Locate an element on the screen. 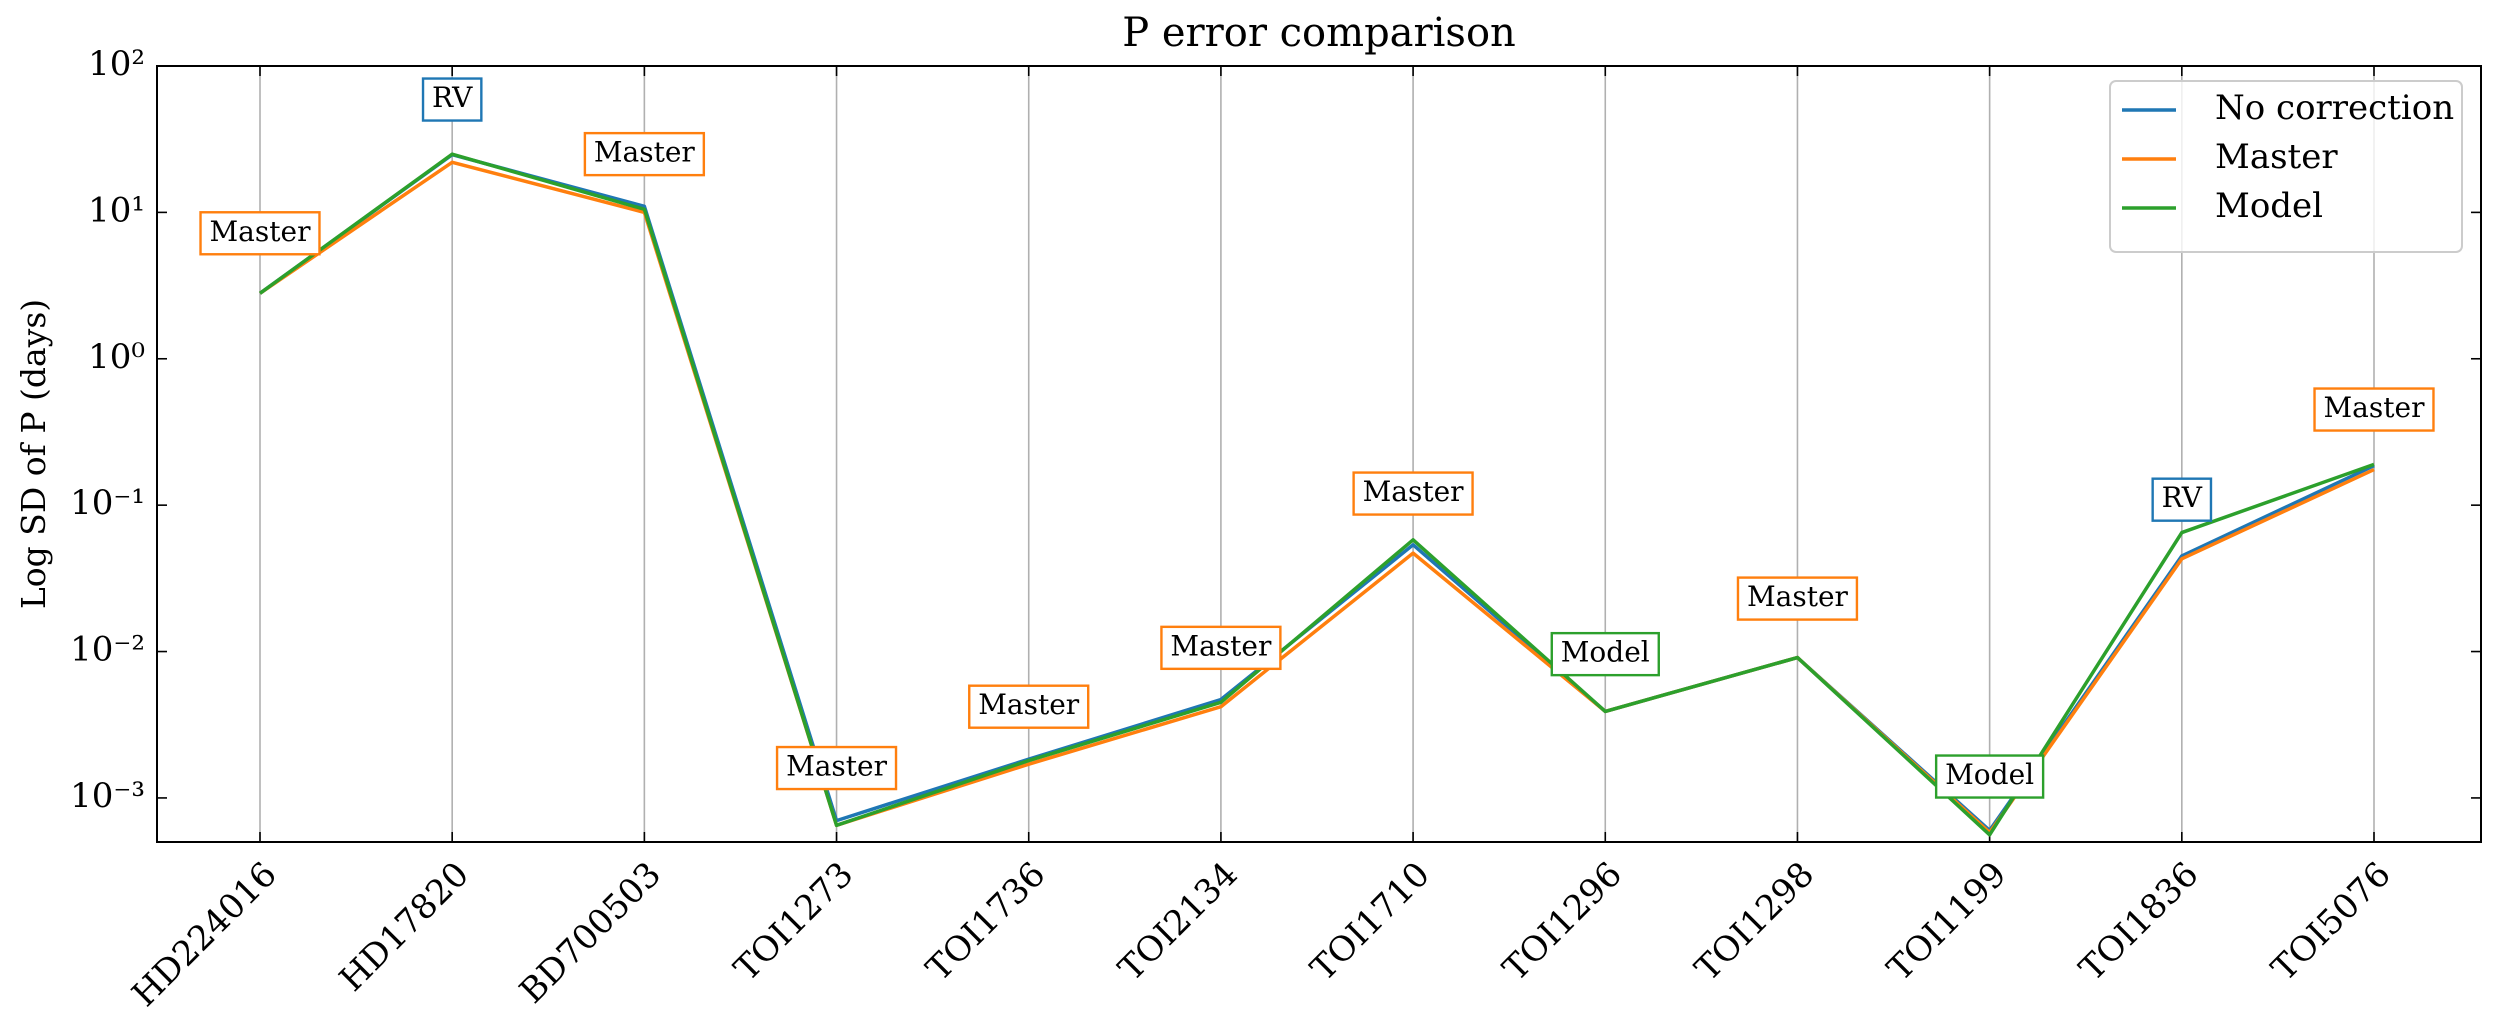  y-axis-label: Log SD of P (days) is located at coordinates (33, 454).